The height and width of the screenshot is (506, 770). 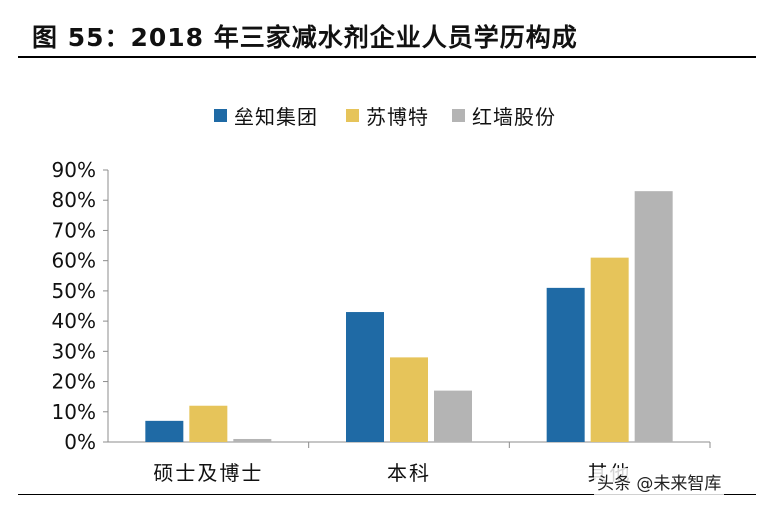 I want to click on y-tick-label: 60%, so click(x=74, y=261).